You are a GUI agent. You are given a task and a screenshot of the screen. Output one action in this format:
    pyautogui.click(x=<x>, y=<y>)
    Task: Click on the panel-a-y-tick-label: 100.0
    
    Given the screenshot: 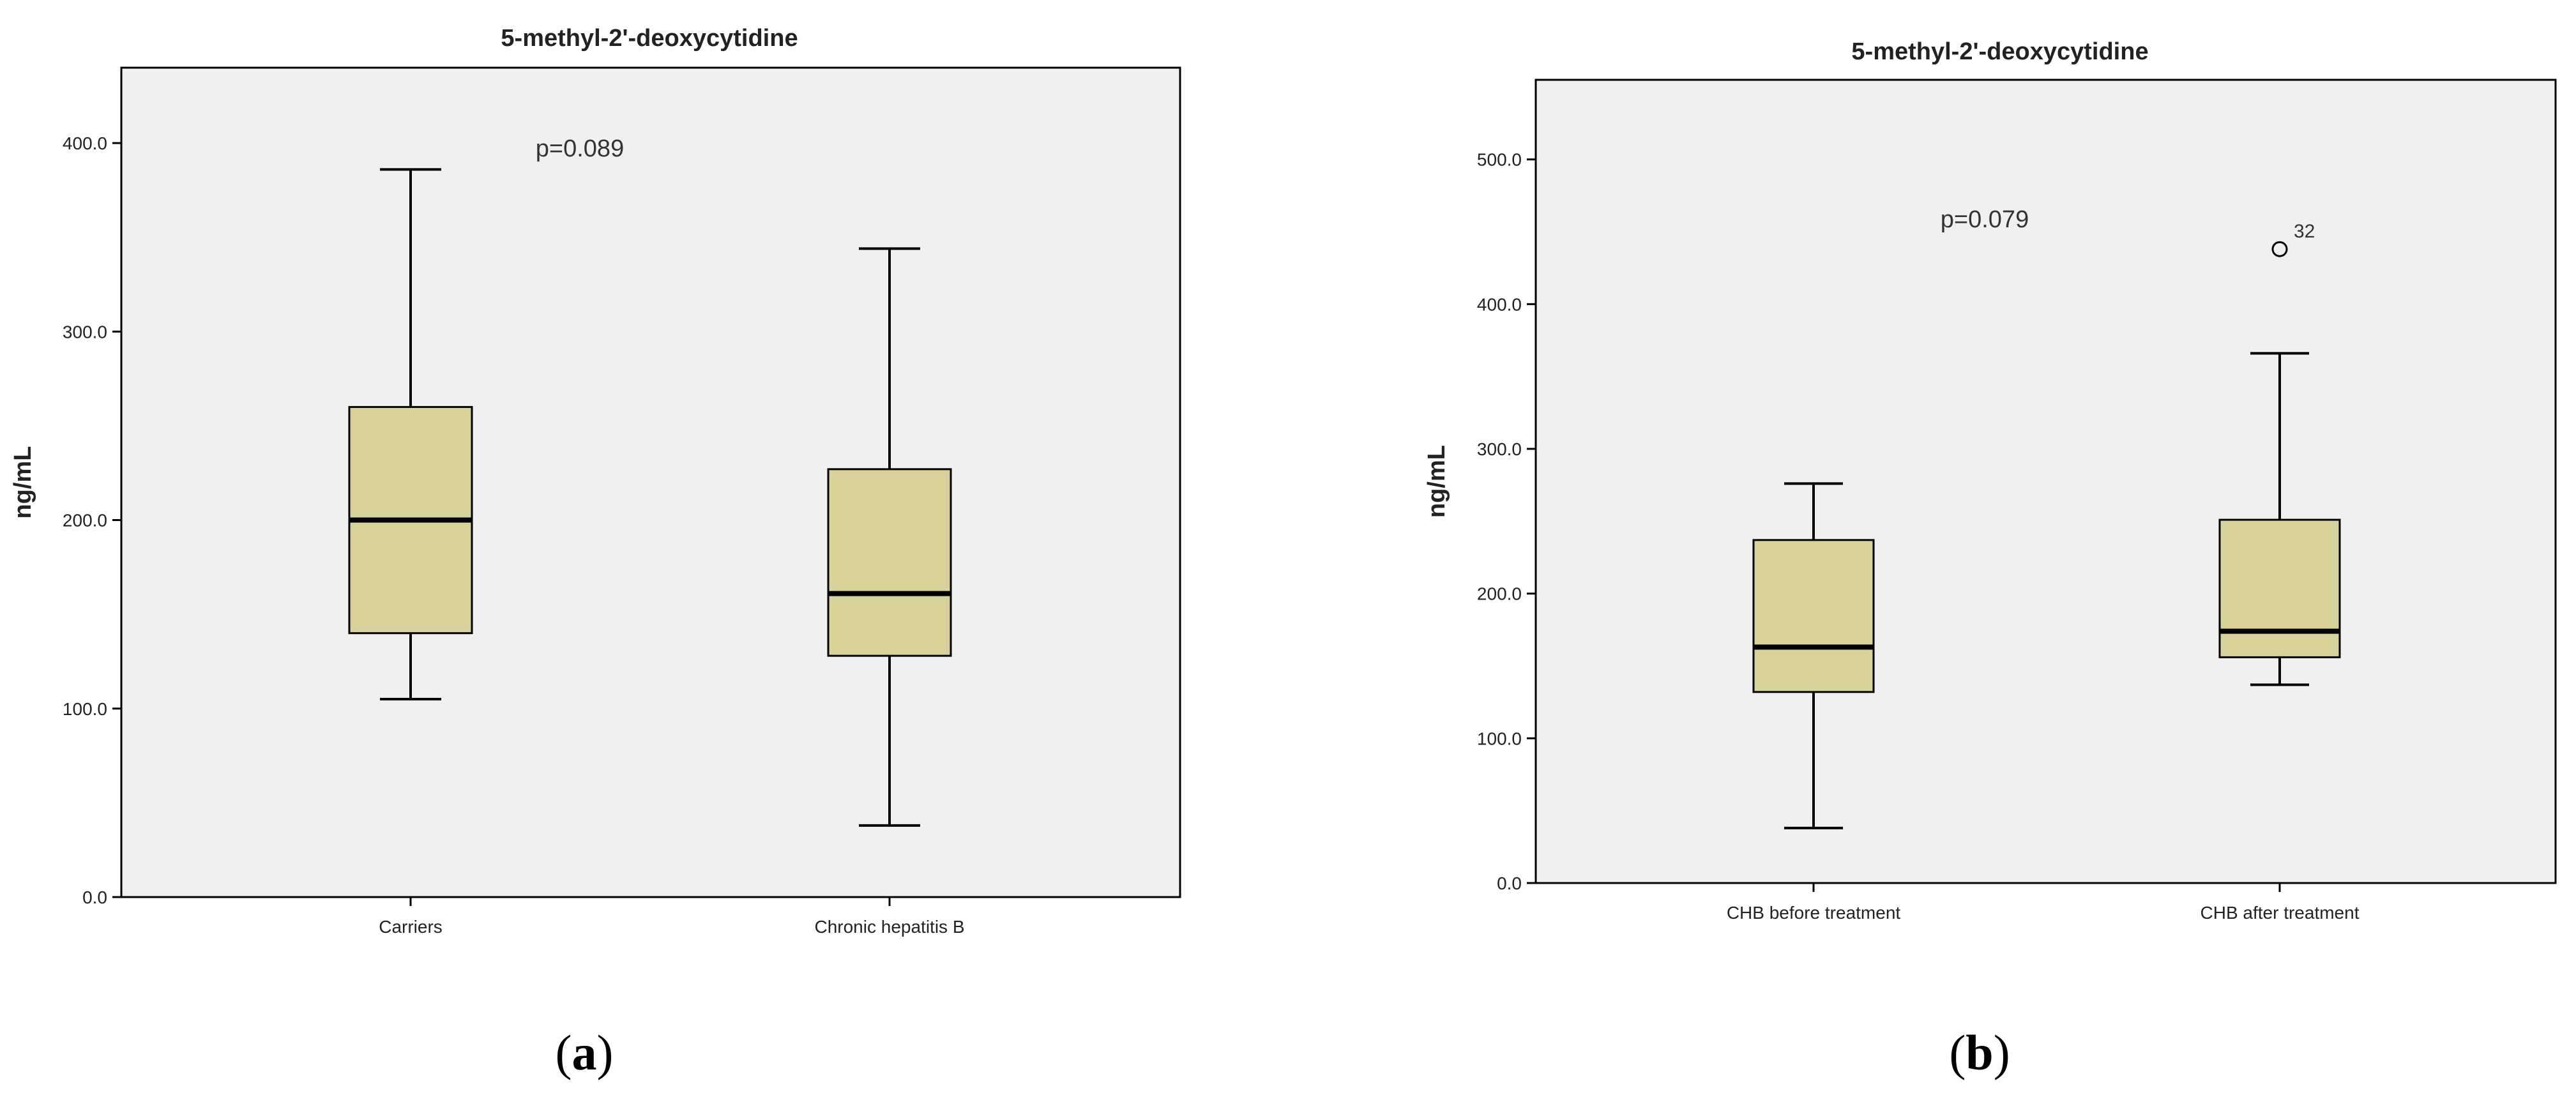 What is the action you would take?
    pyautogui.click(x=85, y=709)
    